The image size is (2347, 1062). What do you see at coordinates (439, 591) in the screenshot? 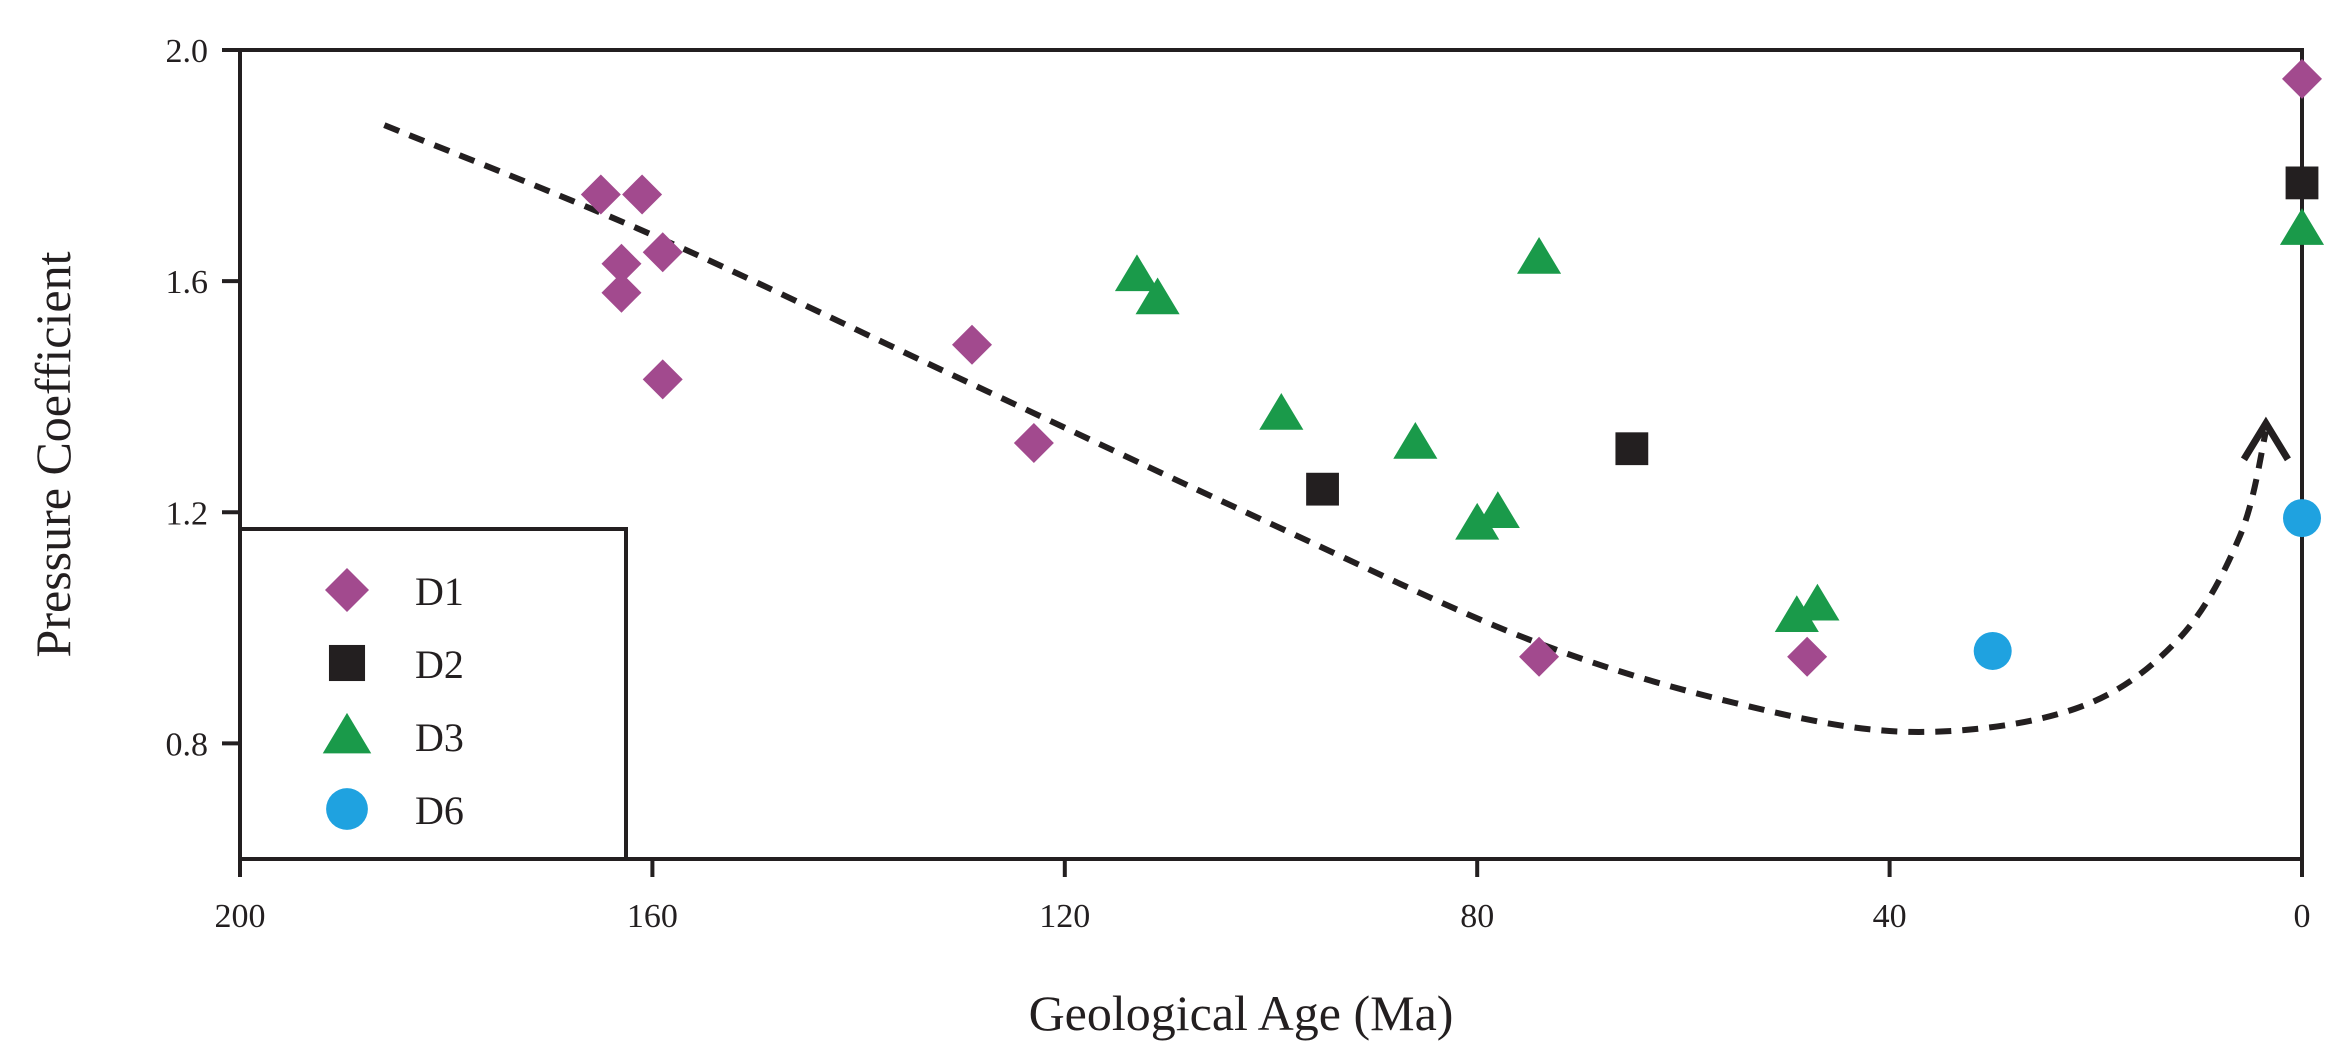
I see `legend-label-d1: D1` at bounding box center [439, 591].